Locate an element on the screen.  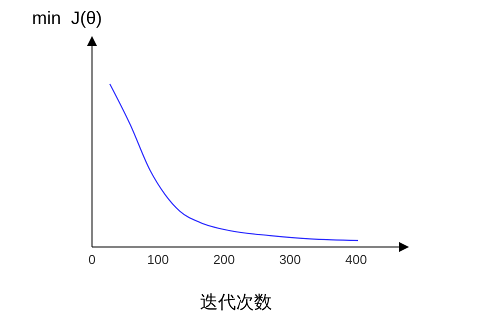
x-axis-title: 迭代次数 is located at coordinates (236, 302).